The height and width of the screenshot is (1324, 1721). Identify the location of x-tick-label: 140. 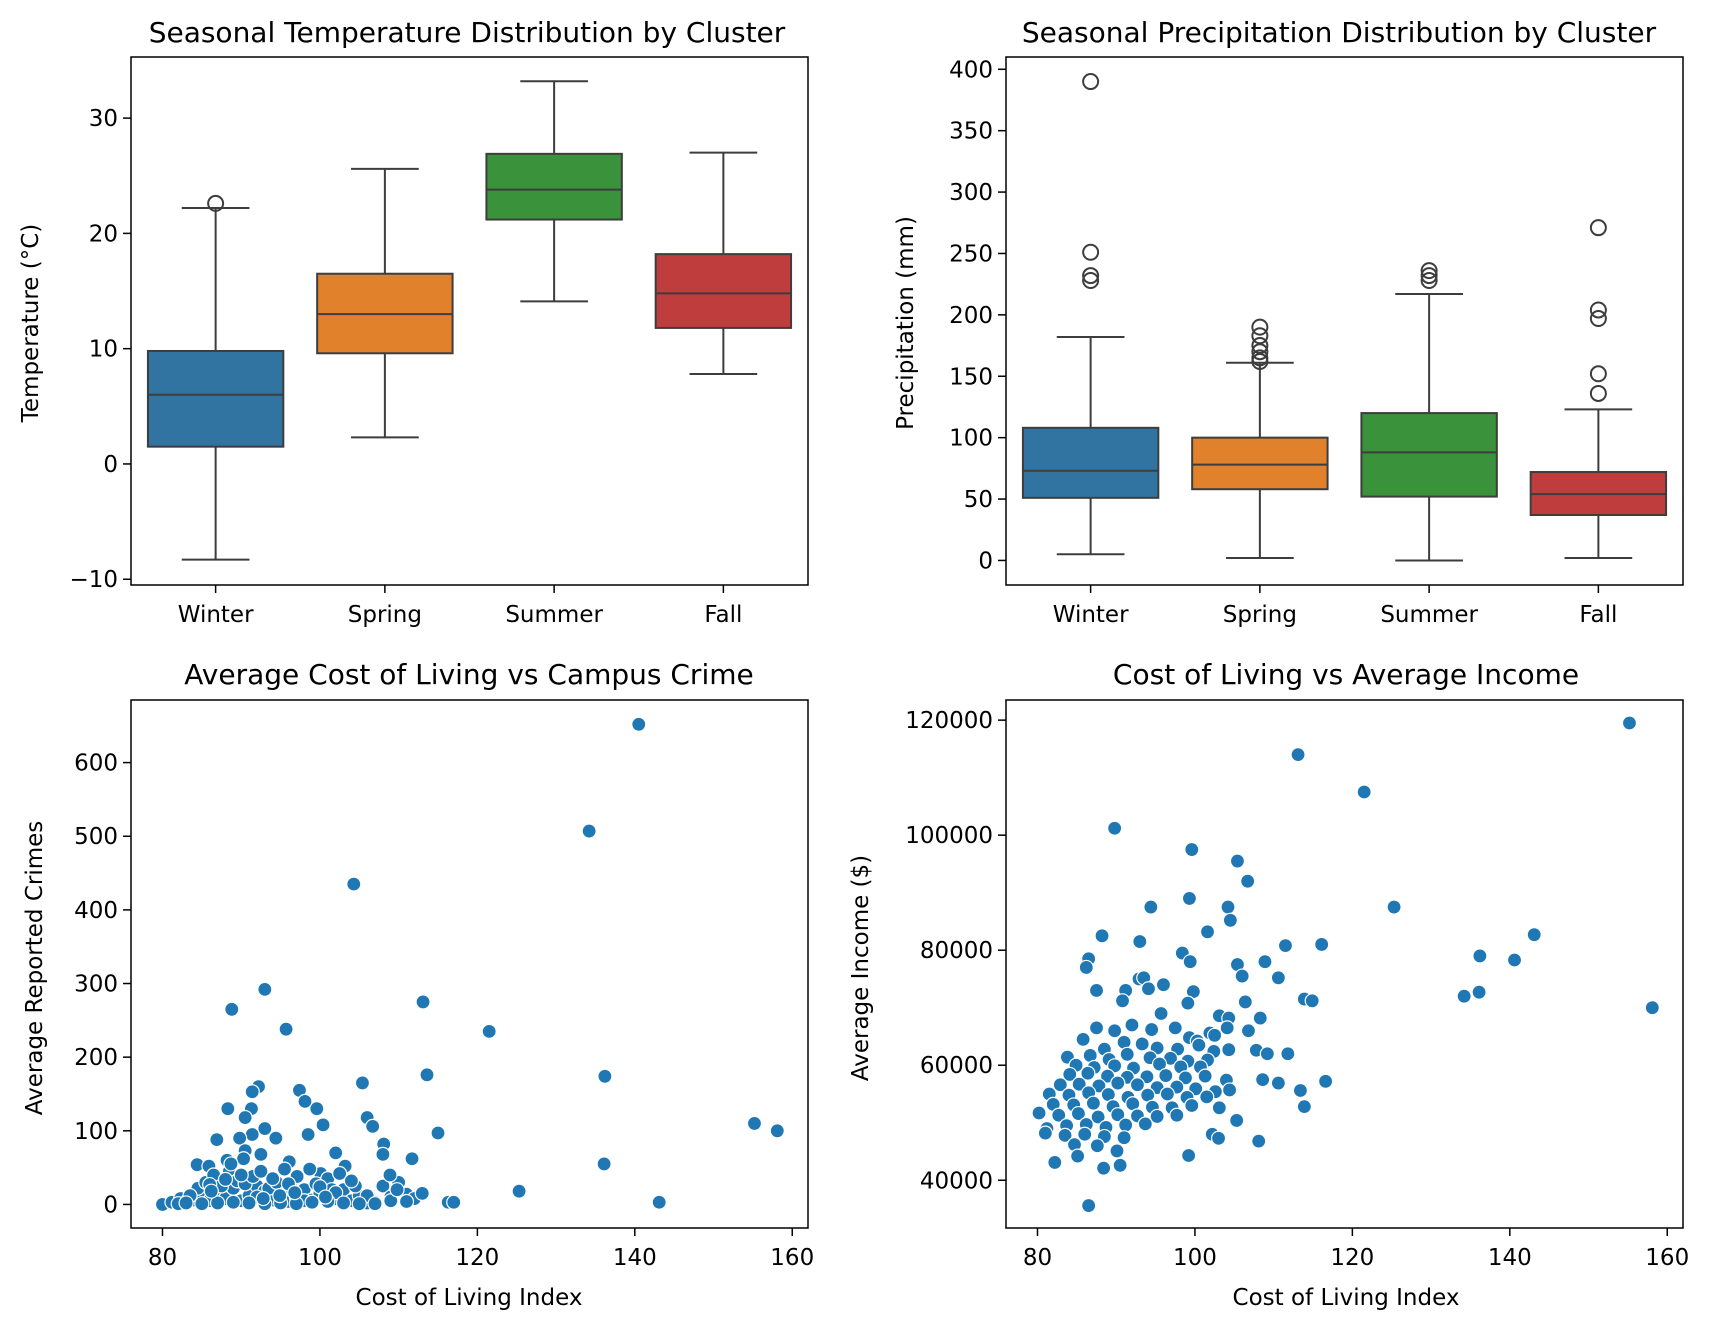
(1510, 1258).